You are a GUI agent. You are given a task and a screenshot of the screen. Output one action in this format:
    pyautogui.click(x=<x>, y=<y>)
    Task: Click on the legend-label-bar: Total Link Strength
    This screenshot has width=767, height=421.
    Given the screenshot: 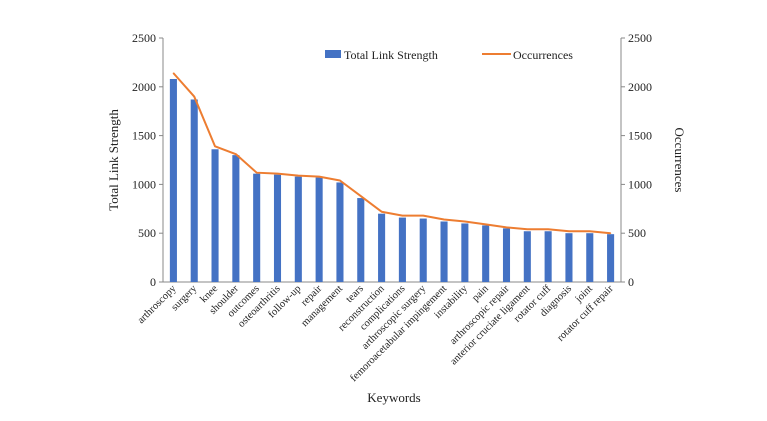 What is the action you would take?
    pyautogui.click(x=391, y=55)
    